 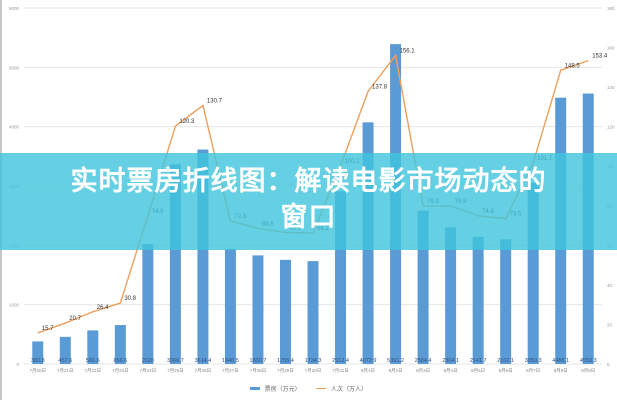 What do you see at coordinates (533, 371) in the screenshot?
I see `x-tick-label: 8月7日` at bounding box center [533, 371].